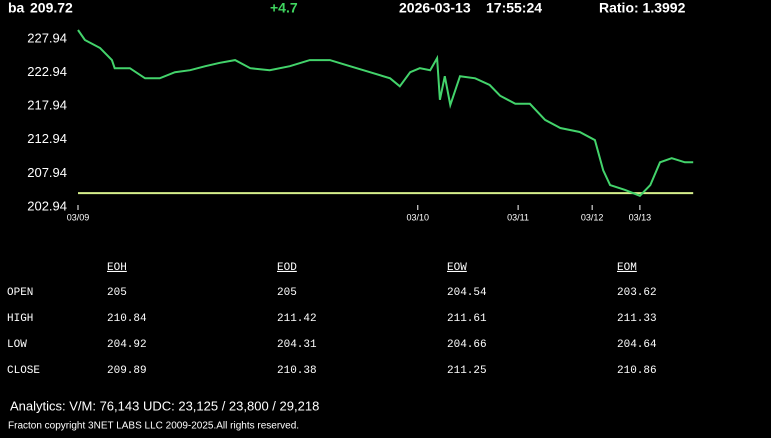  I want to click on y-tick-label: 217.94, so click(47, 105).